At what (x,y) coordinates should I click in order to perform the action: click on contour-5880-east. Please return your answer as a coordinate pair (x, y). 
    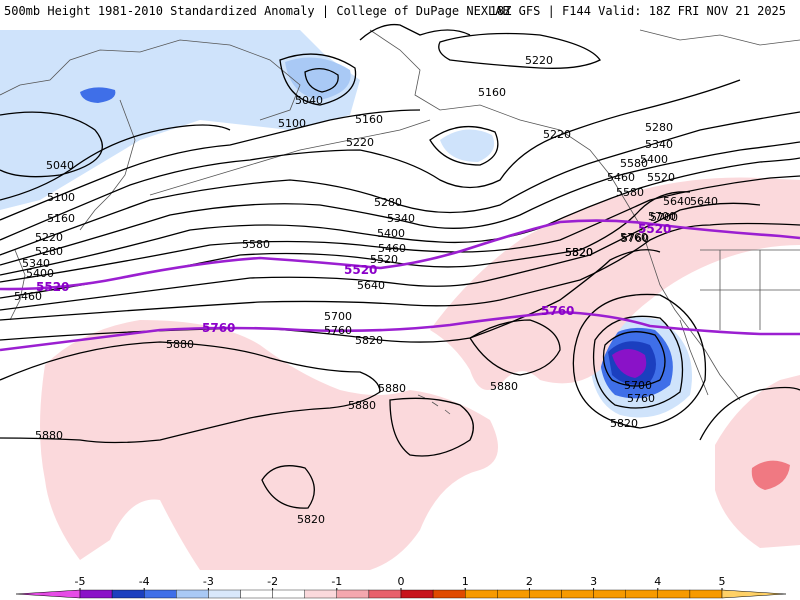
    Looking at the image, I should click on (515, 347).